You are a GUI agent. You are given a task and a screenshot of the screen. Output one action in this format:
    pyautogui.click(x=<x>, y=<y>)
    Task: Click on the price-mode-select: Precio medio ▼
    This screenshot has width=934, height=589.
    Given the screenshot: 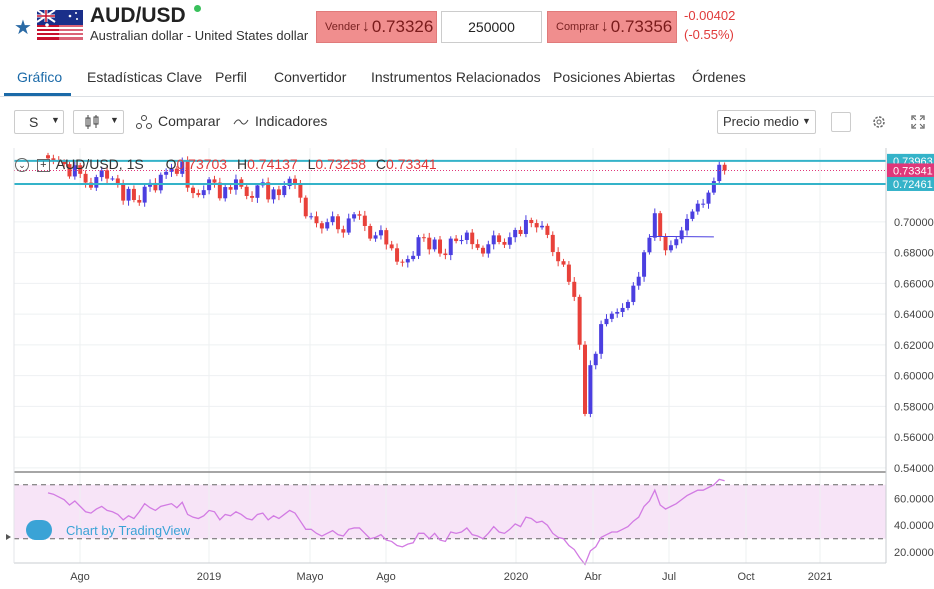 What is the action you would take?
    pyautogui.click(x=766, y=122)
    